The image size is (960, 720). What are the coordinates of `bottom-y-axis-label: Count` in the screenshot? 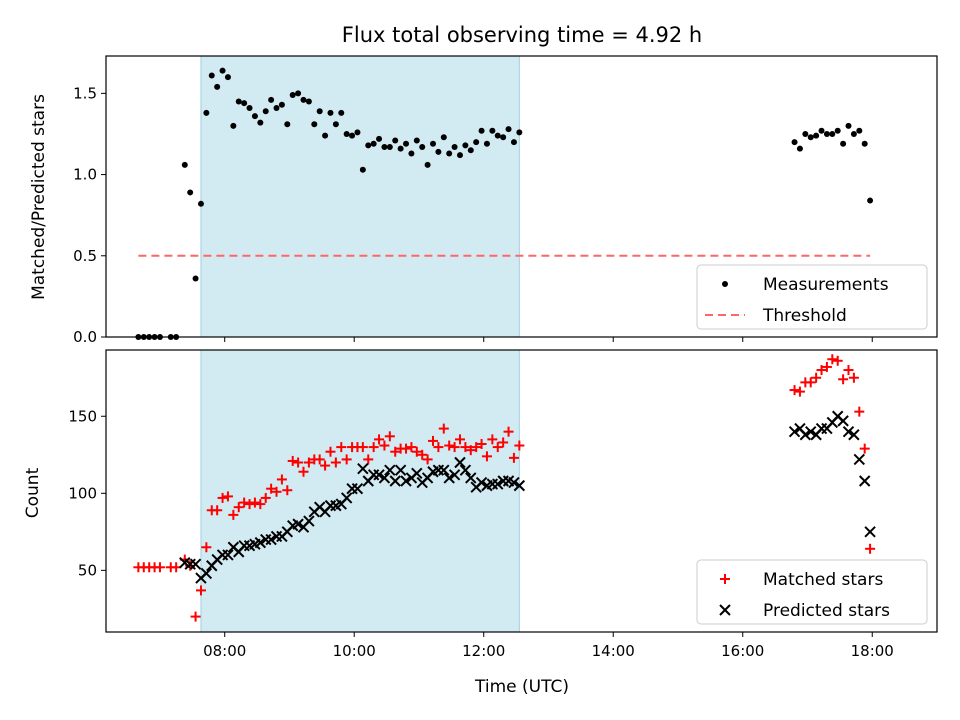 It's located at (33, 492).